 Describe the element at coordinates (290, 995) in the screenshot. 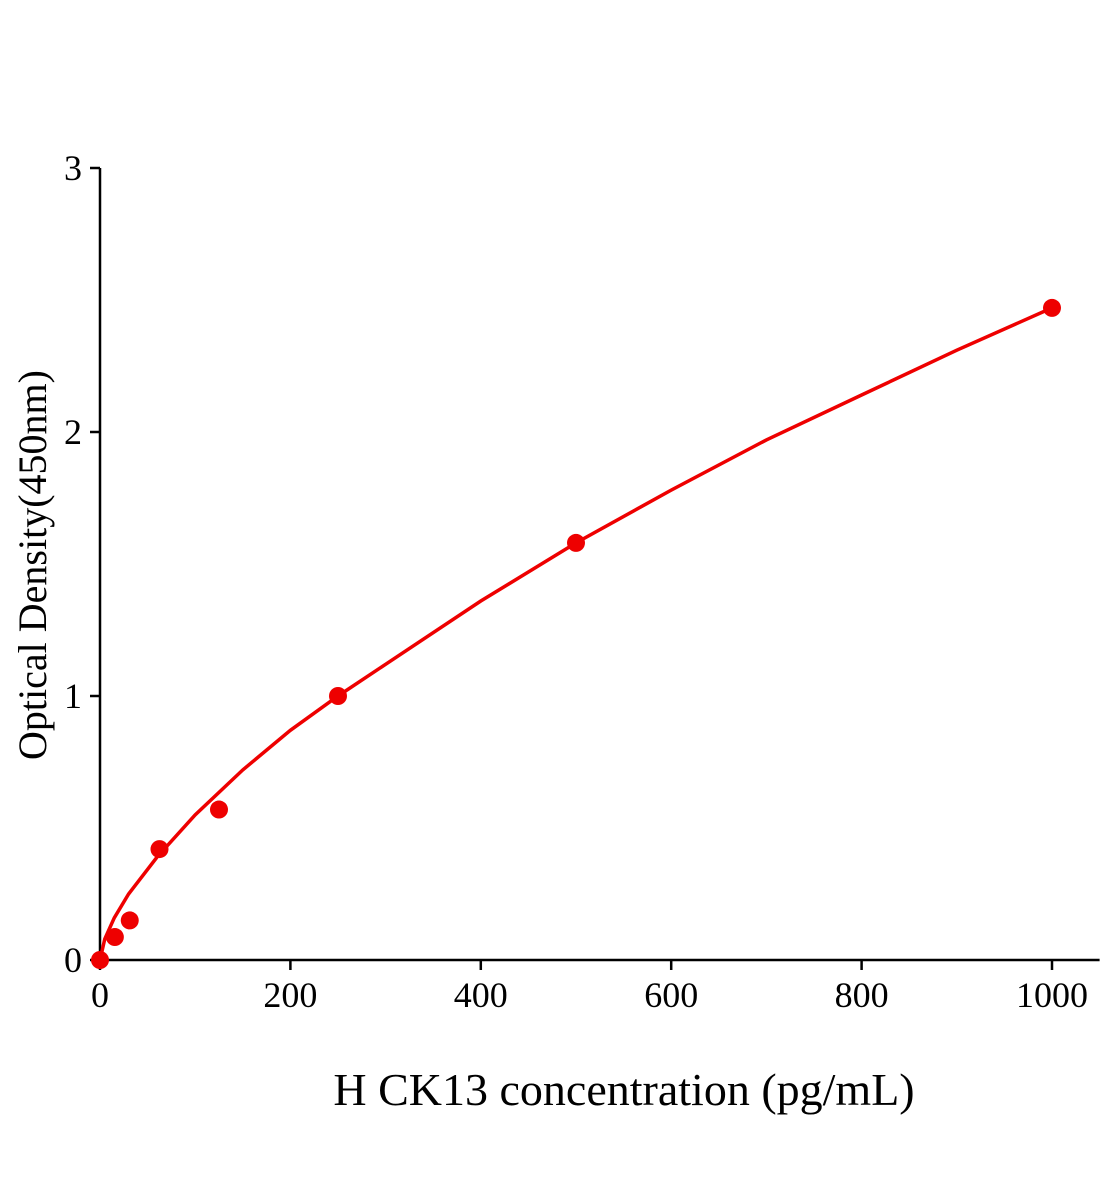

I see `x-tick-label: 200` at that location.